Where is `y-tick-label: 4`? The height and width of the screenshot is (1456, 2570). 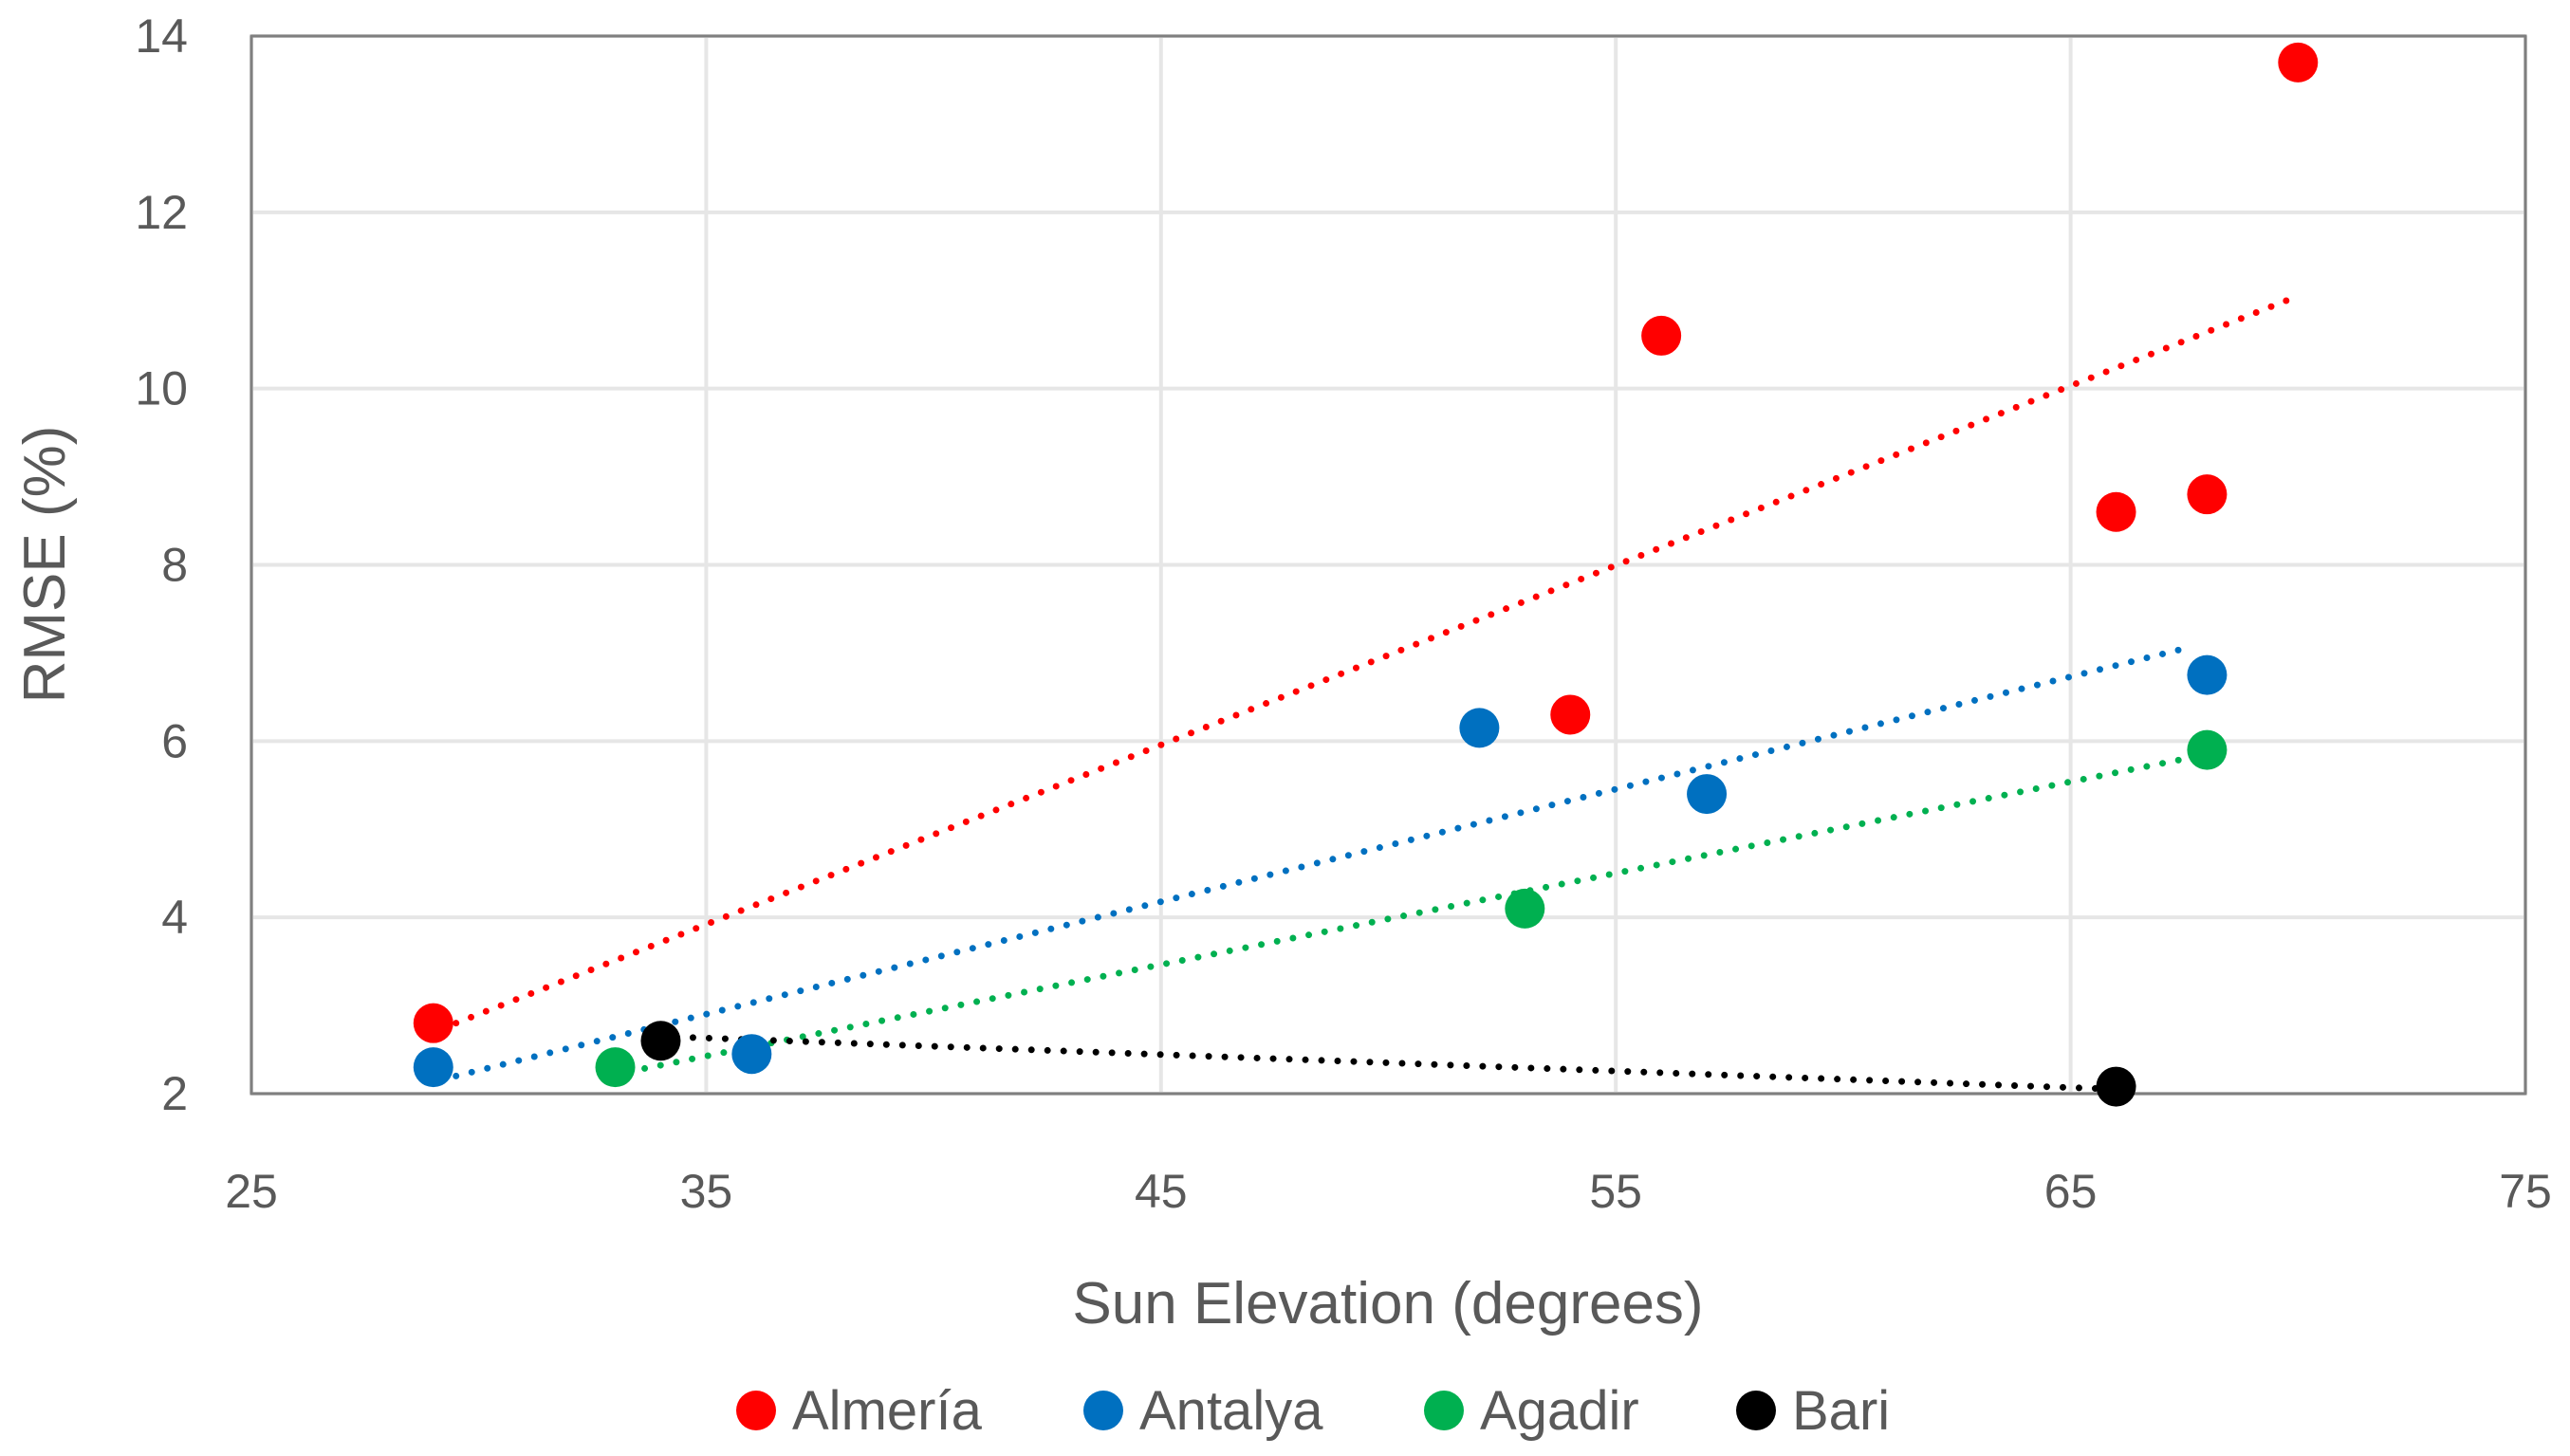 y-tick-label: 4 is located at coordinates (174, 917).